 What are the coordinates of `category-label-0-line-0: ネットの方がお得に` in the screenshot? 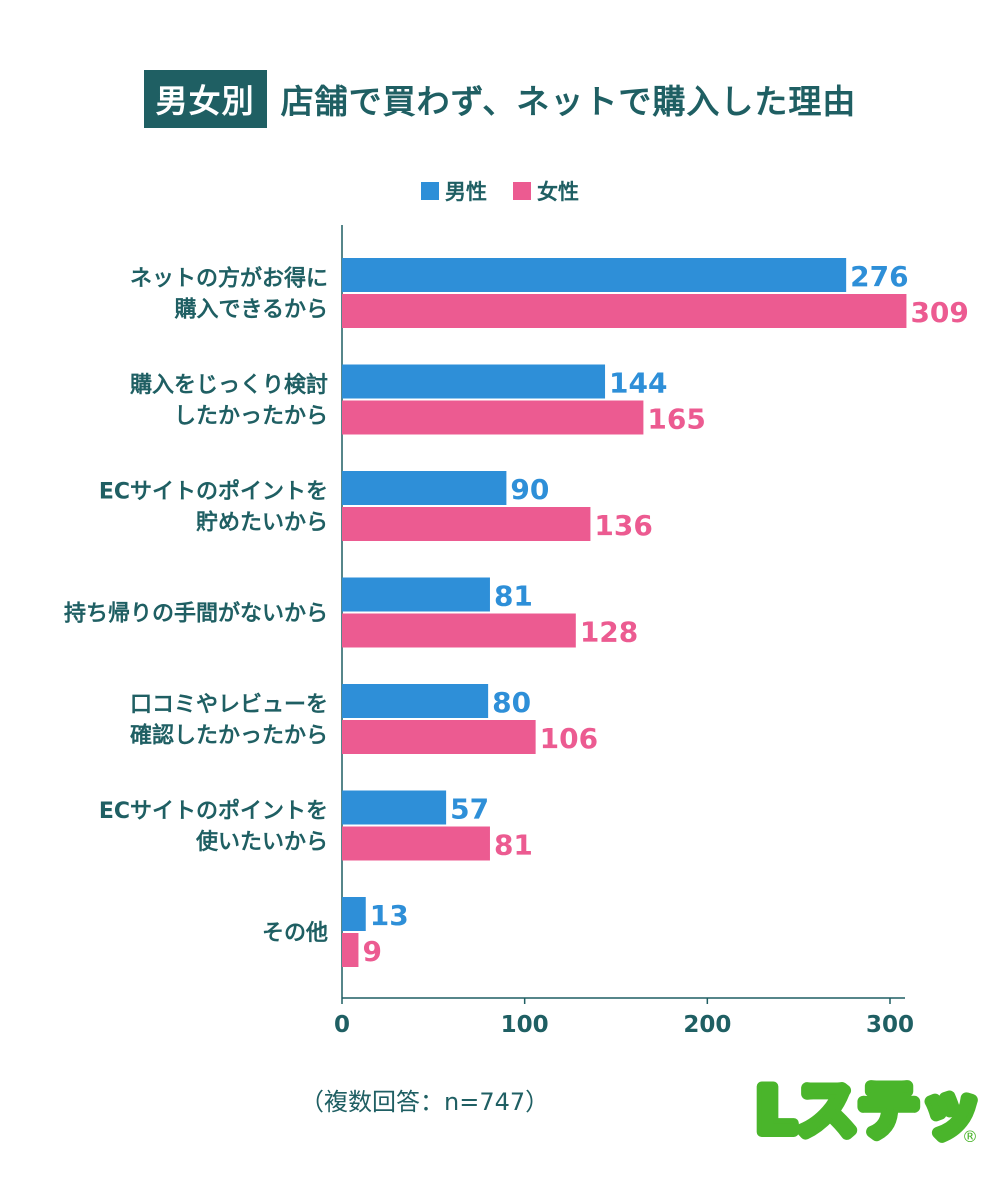 It's located at (229, 279).